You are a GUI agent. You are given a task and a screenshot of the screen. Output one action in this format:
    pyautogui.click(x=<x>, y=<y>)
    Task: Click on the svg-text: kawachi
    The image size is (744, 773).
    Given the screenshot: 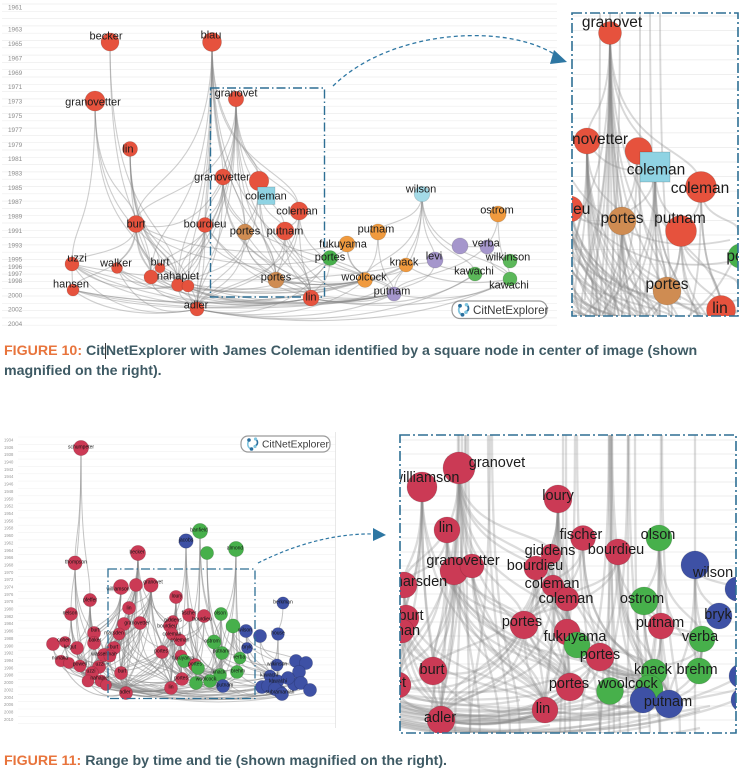 What is the action you would take?
    pyautogui.click(x=278, y=682)
    